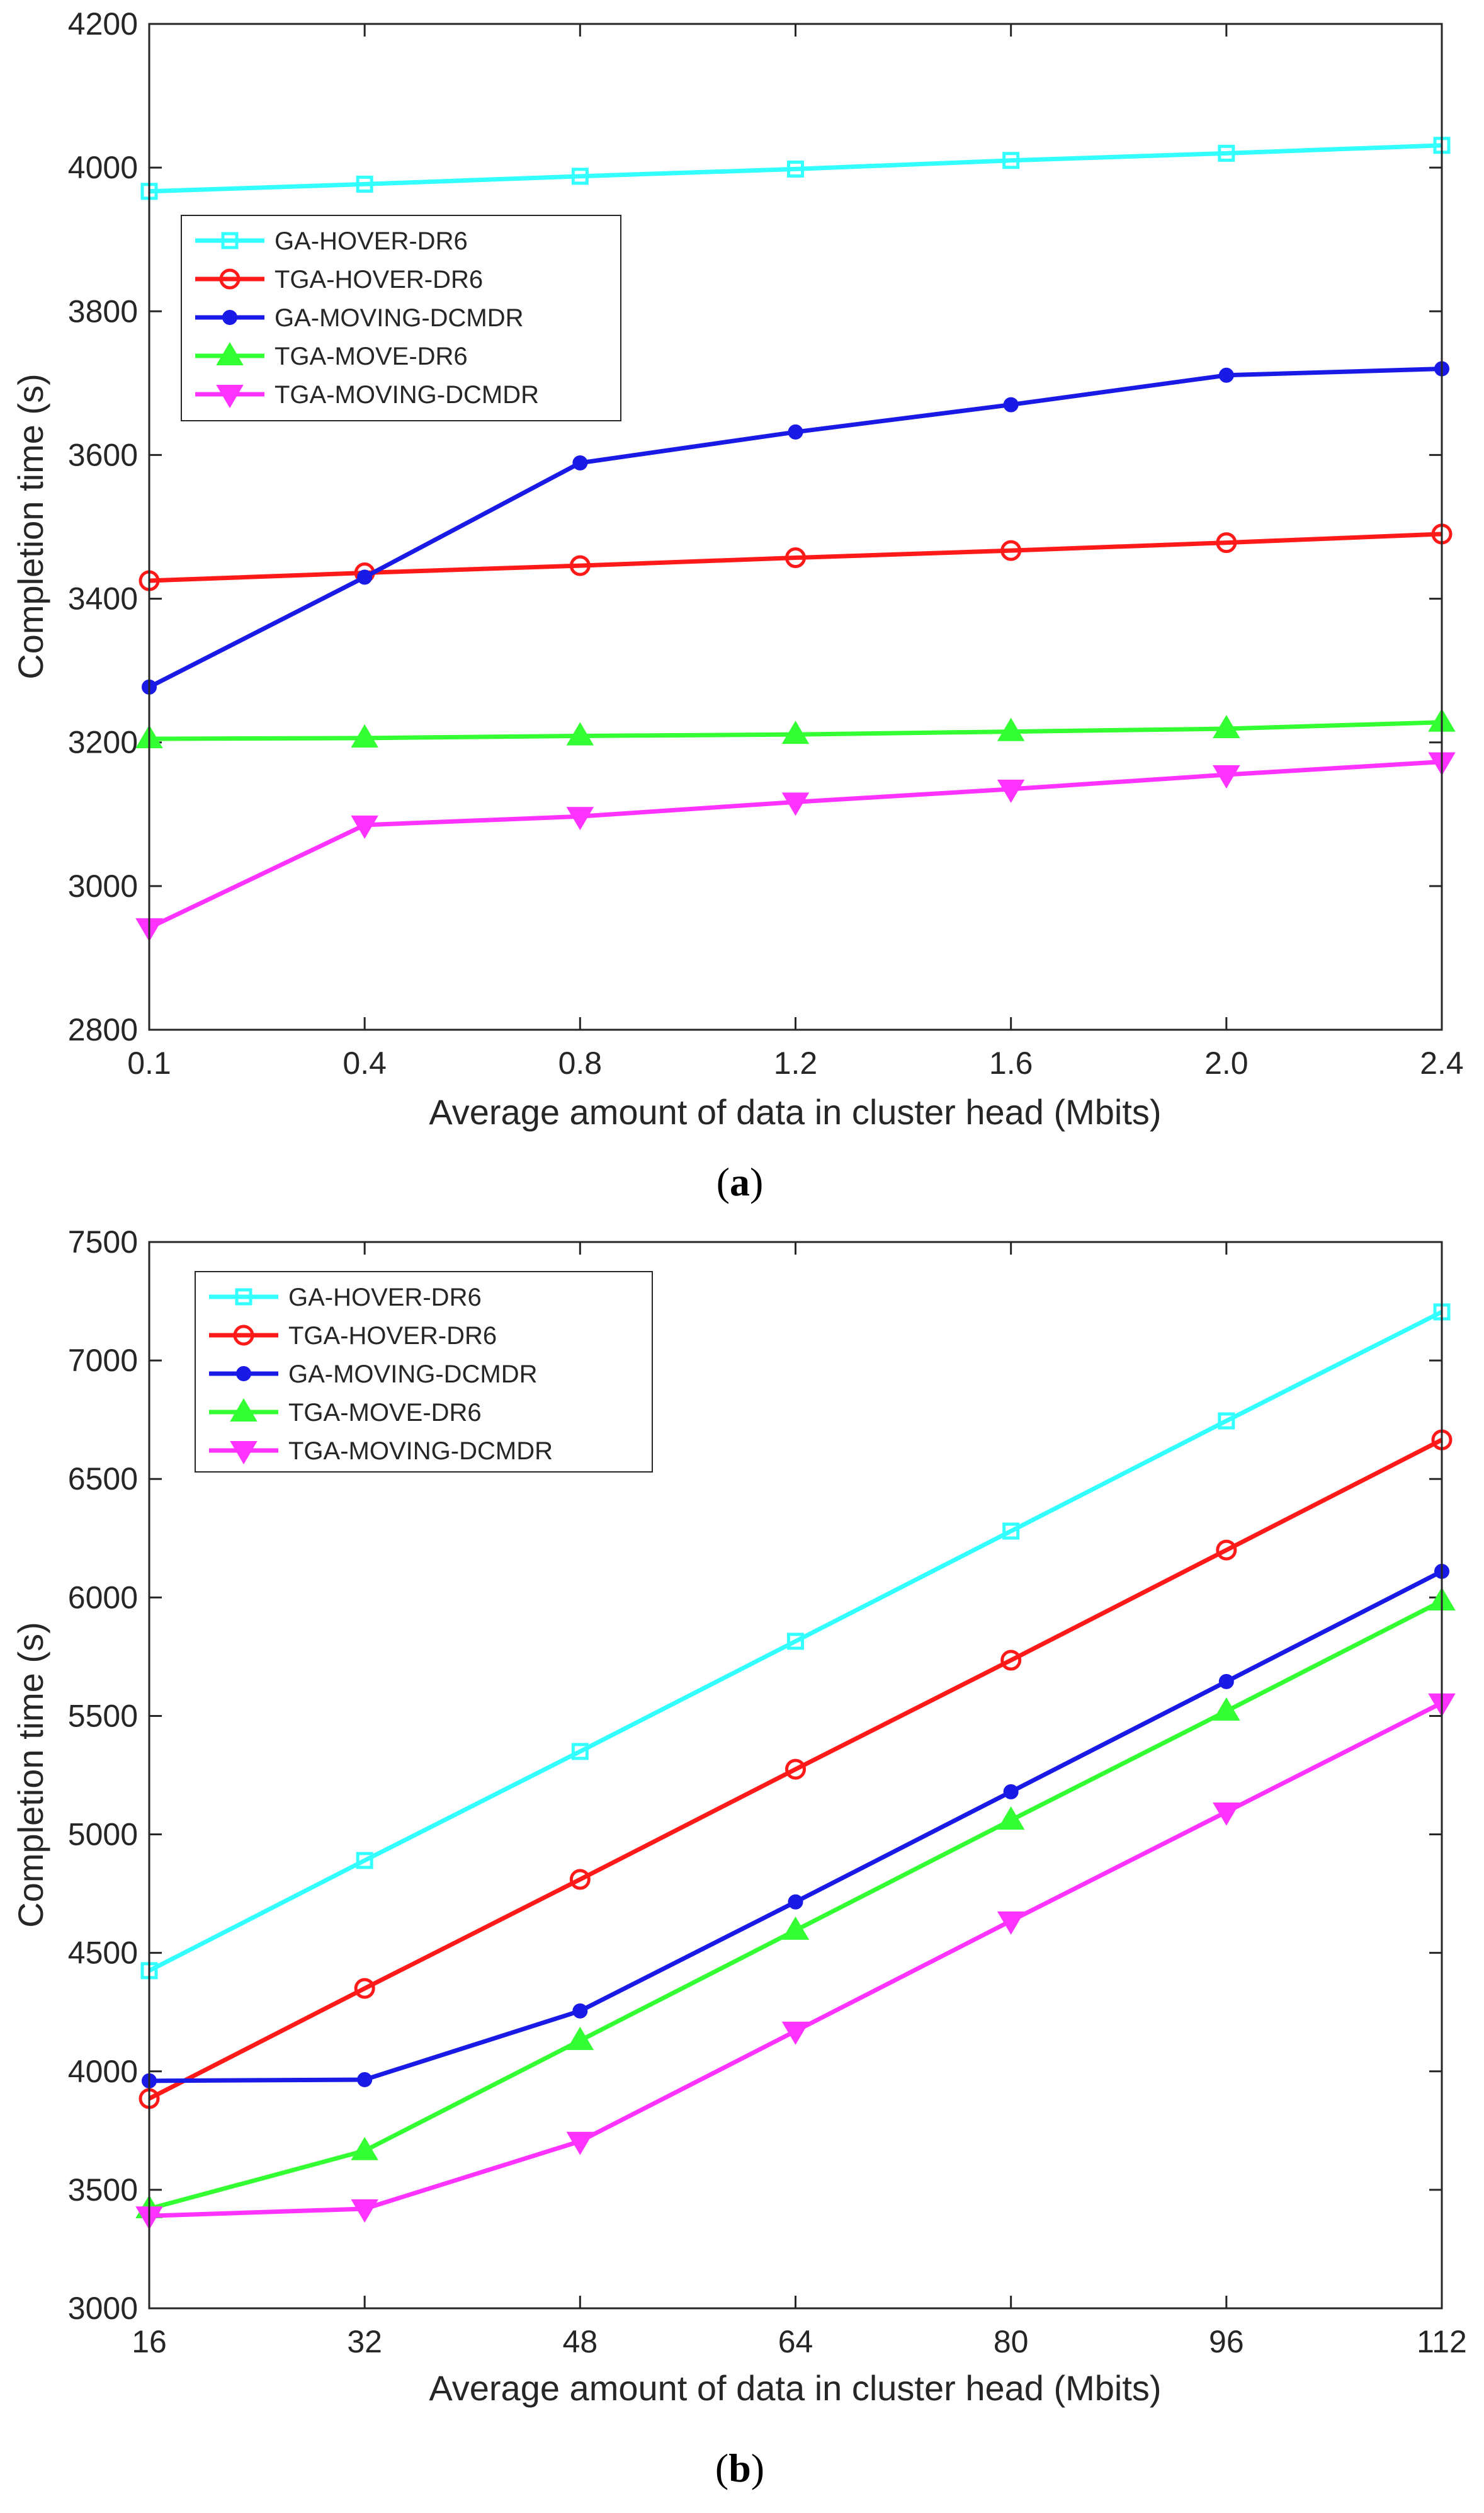  What do you see at coordinates (580, 2341) in the screenshot?
I see `x-tick-label-b-2: 48` at bounding box center [580, 2341].